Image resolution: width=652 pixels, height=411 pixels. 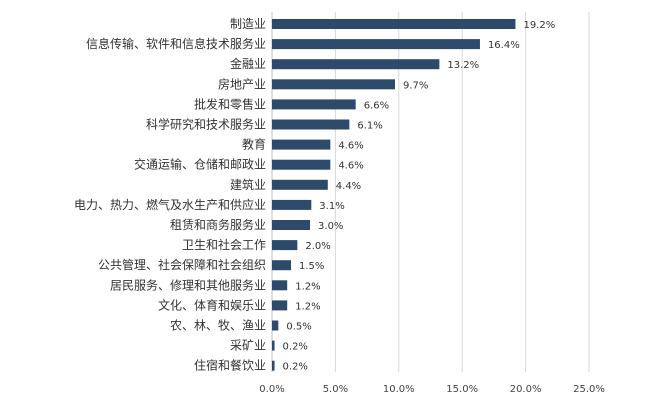 What do you see at coordinates (224, 244) in the screenshot?
I see `category-label: 卫生和社会工作` at bounding box center [224, 244].